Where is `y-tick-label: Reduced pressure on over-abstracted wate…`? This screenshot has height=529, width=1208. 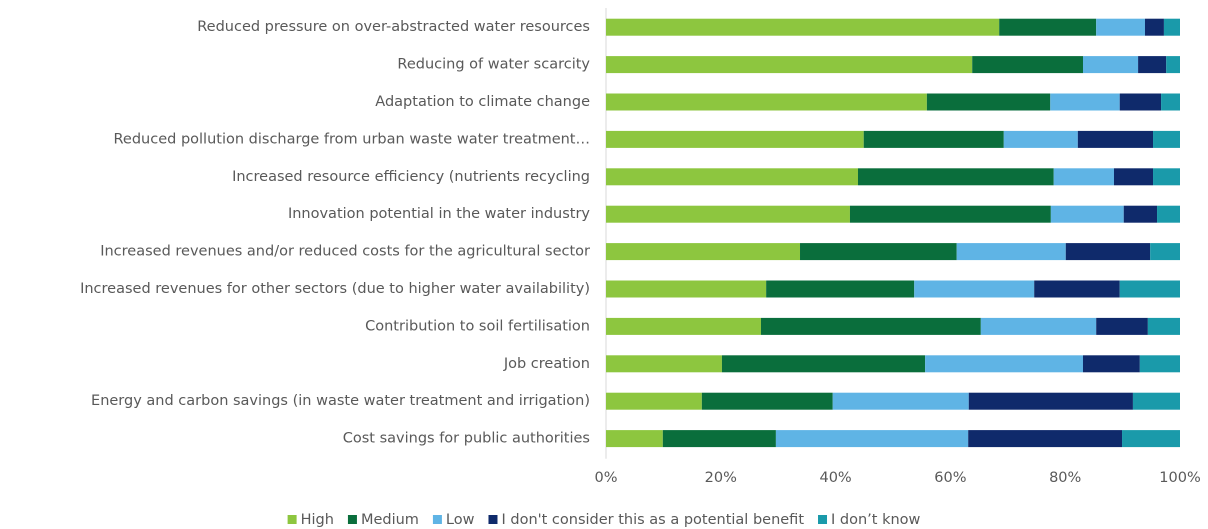
y-tick-label: Reduced pressure on over-abstracted wate… is located at coordinates (393, 27).